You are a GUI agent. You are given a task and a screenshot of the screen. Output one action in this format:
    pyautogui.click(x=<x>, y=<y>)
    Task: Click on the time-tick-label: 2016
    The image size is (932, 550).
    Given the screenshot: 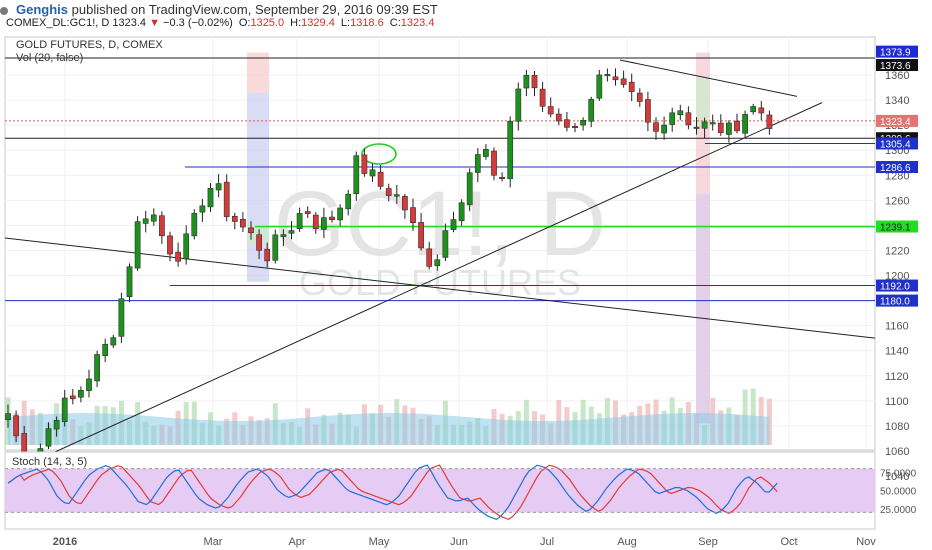 What is the action you would take?
    pyautogui.click(x=65, y=542)
    